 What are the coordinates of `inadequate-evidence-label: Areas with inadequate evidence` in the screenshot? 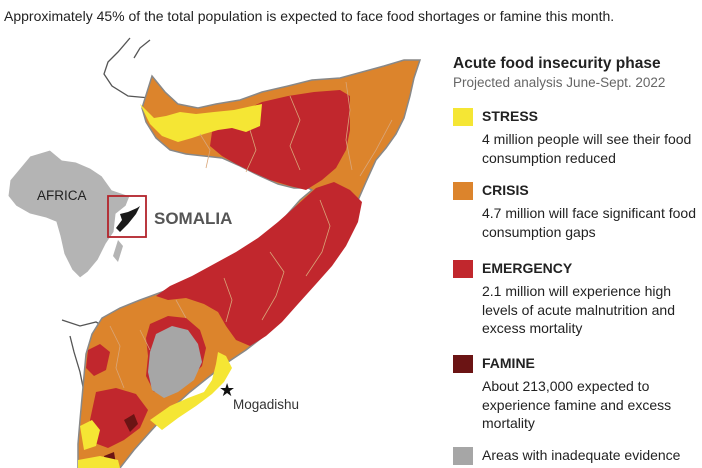 It's located at (581, 455).